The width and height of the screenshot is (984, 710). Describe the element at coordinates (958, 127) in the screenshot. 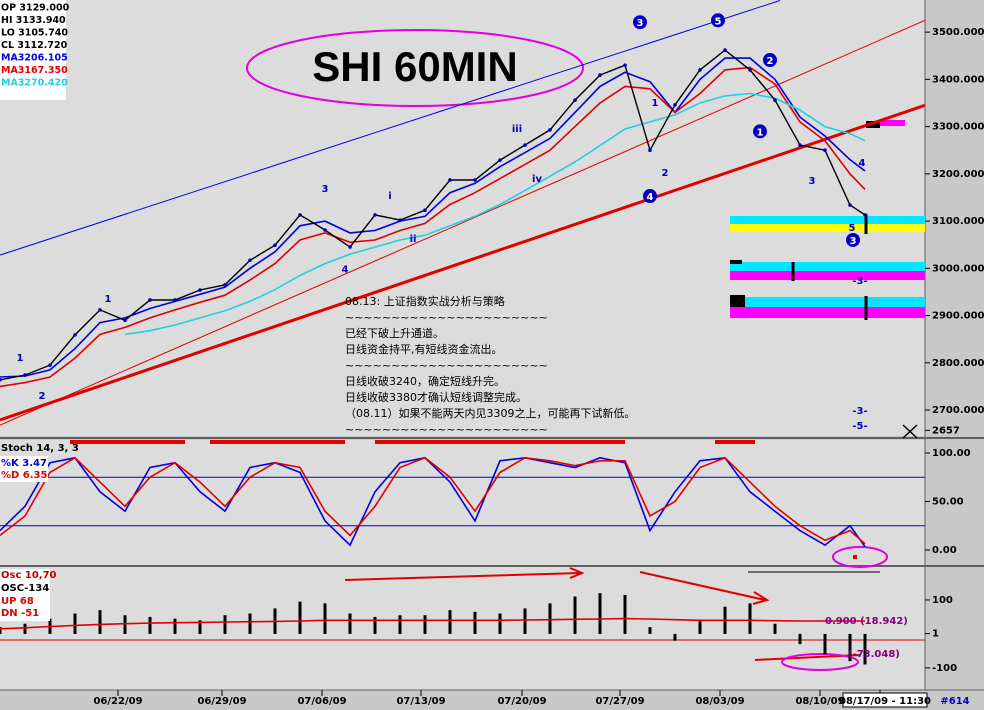

I see `y-tick-label: 3300.000` at that location.